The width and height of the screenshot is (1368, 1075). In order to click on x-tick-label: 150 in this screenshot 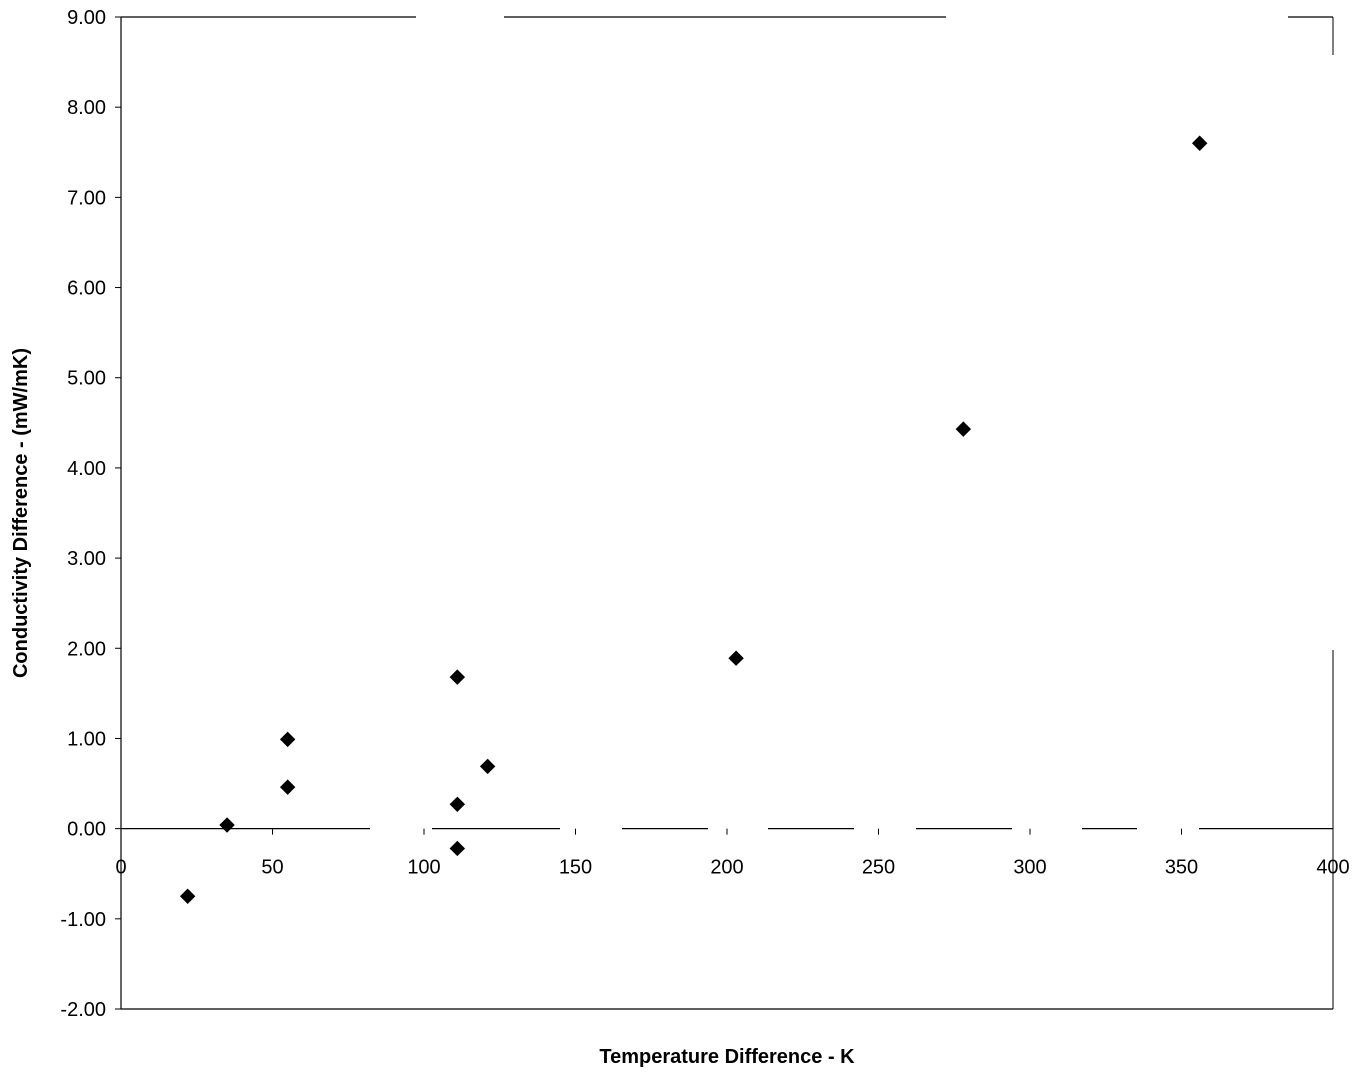, I will do `click(575, 868)`.